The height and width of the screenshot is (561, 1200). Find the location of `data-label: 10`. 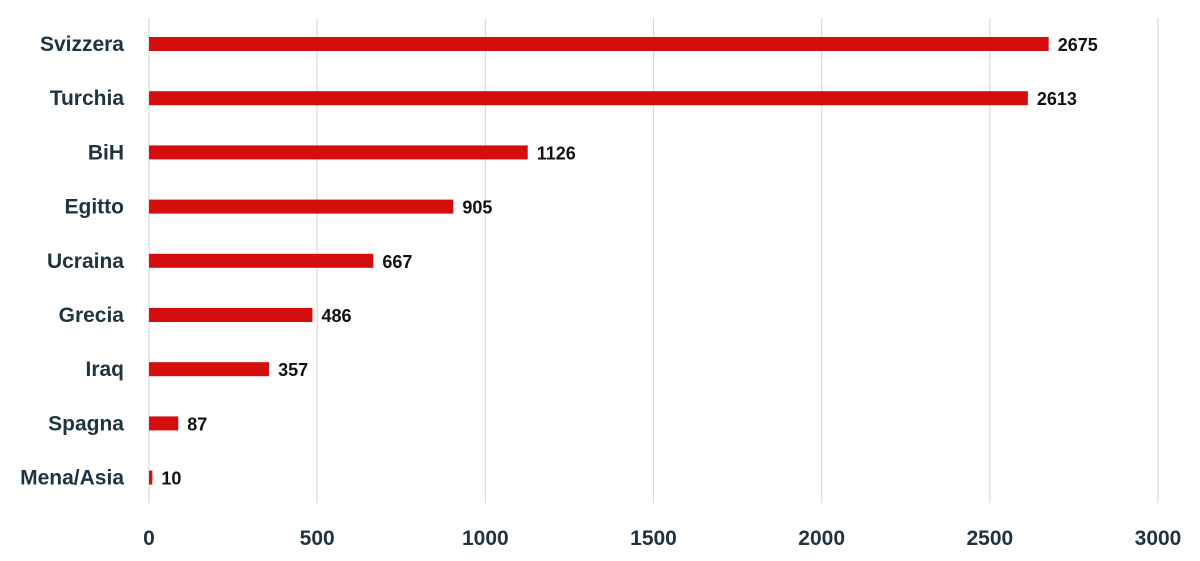

data-label: 10 is located at coordinates (171, 479).